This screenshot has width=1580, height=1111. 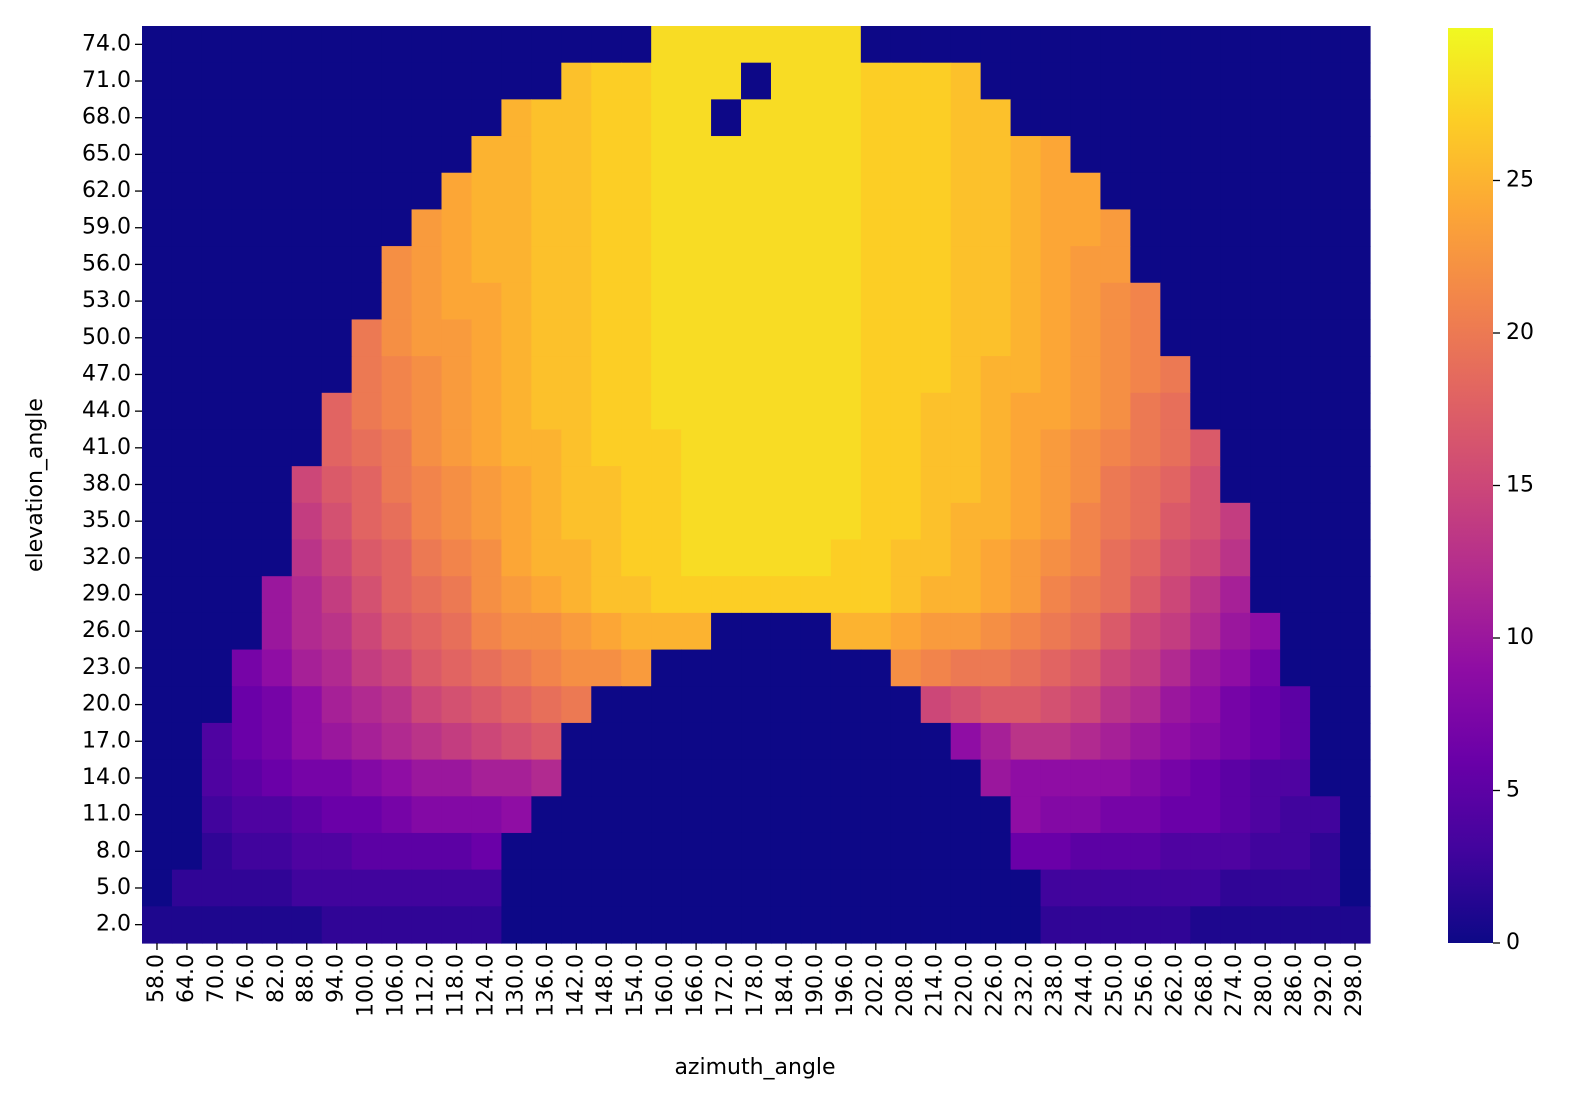 What do you see at coordinates (845, 985) in the screenshot?
I see `x-tick-label: 196.0` at bounding box center [845, 985].